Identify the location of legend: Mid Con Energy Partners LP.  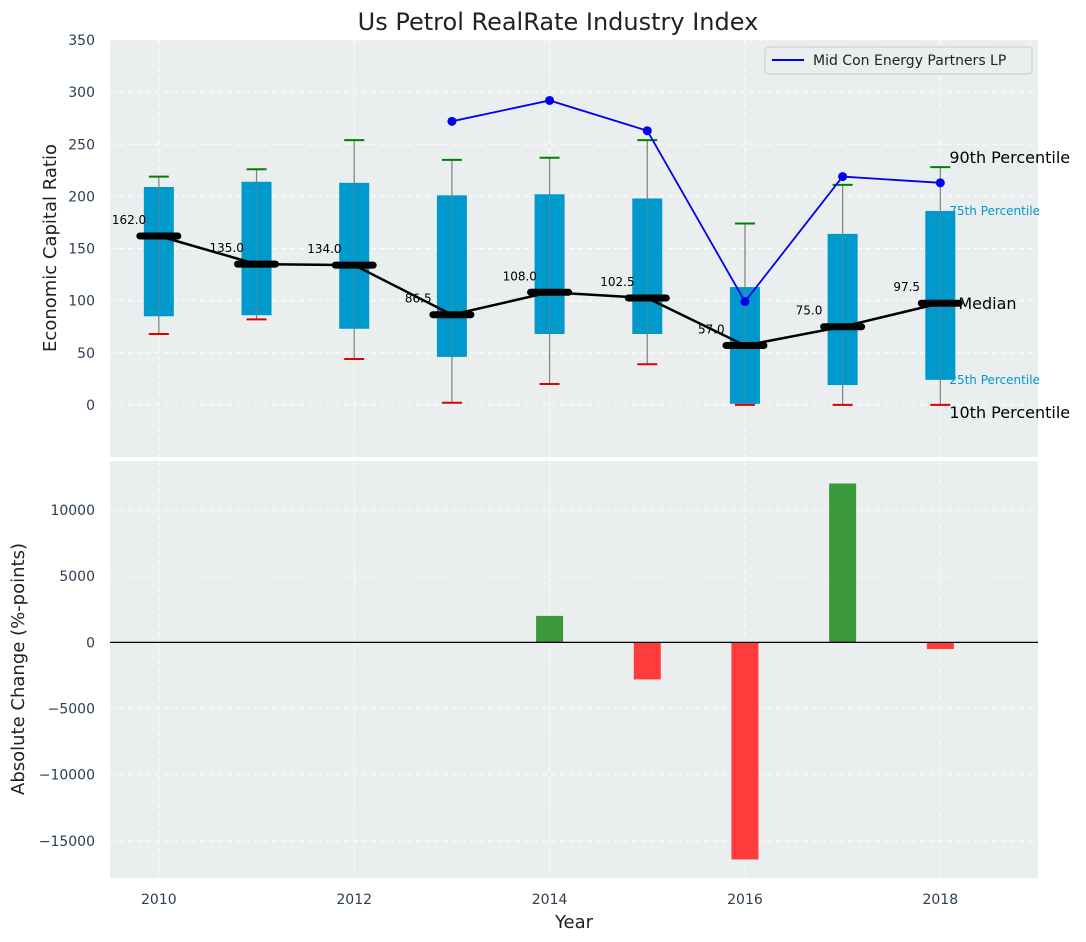
(898, 60).